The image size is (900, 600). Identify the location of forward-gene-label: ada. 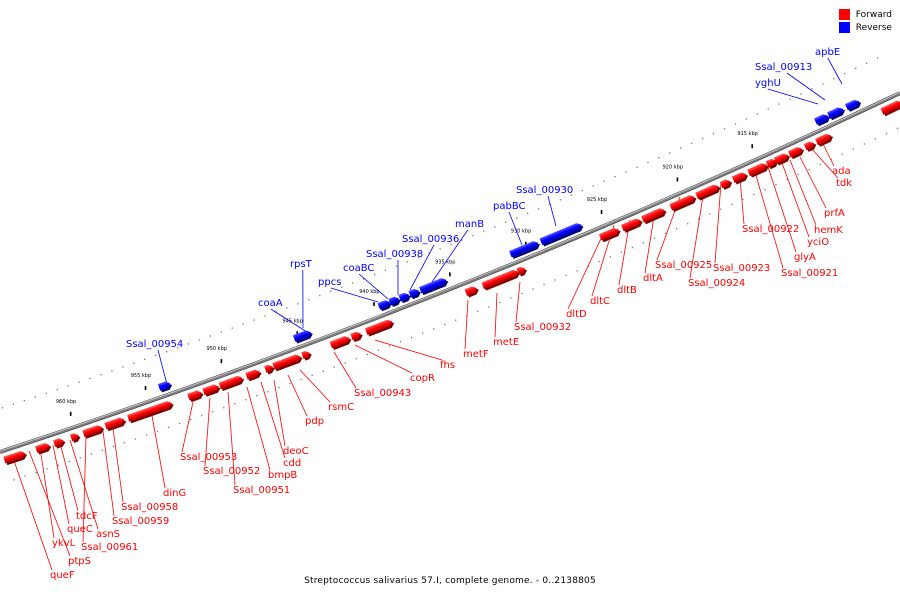
(841, 171).